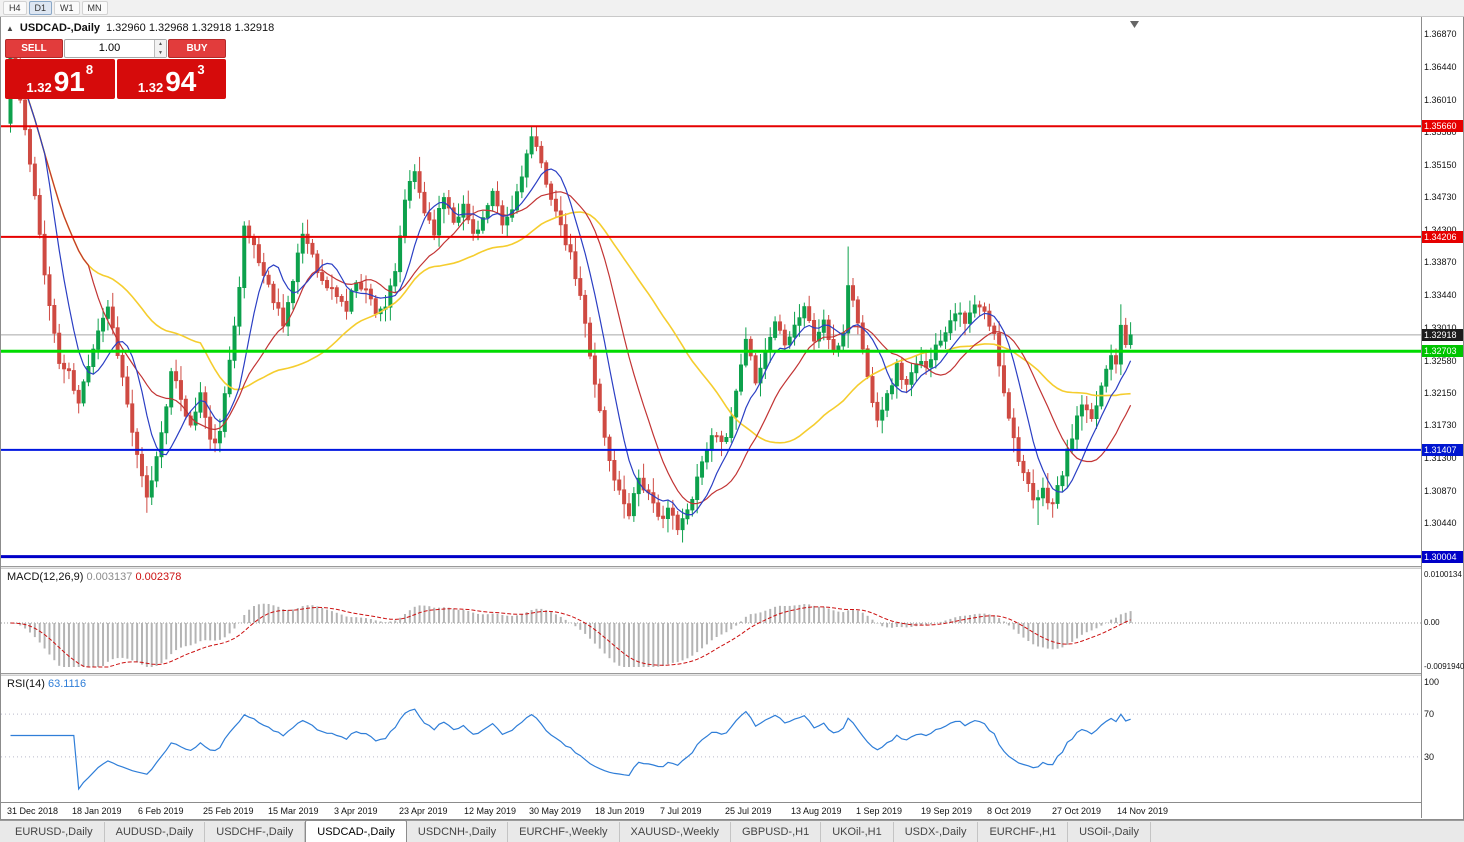  What do you see at coordinates (936, 832) in the screenshot?
I see `chart-tab-usdx-daily: USDX-,Daily` at bounding box center [936, 832].